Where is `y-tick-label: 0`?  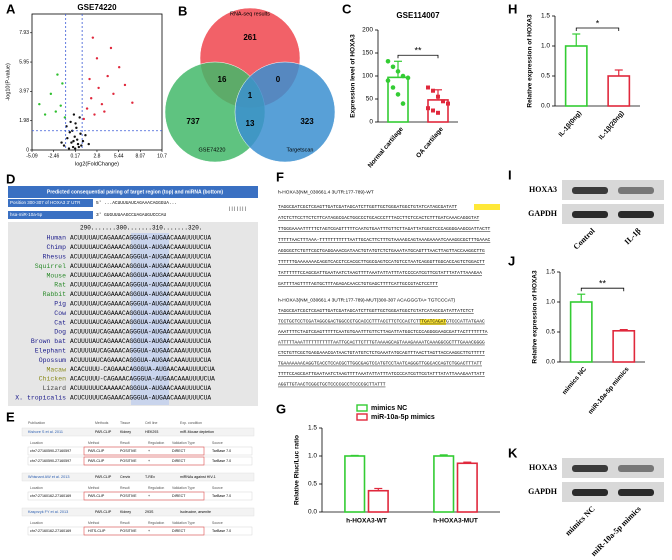 y-tick-label: 0 is located at coordinates (371, 122).